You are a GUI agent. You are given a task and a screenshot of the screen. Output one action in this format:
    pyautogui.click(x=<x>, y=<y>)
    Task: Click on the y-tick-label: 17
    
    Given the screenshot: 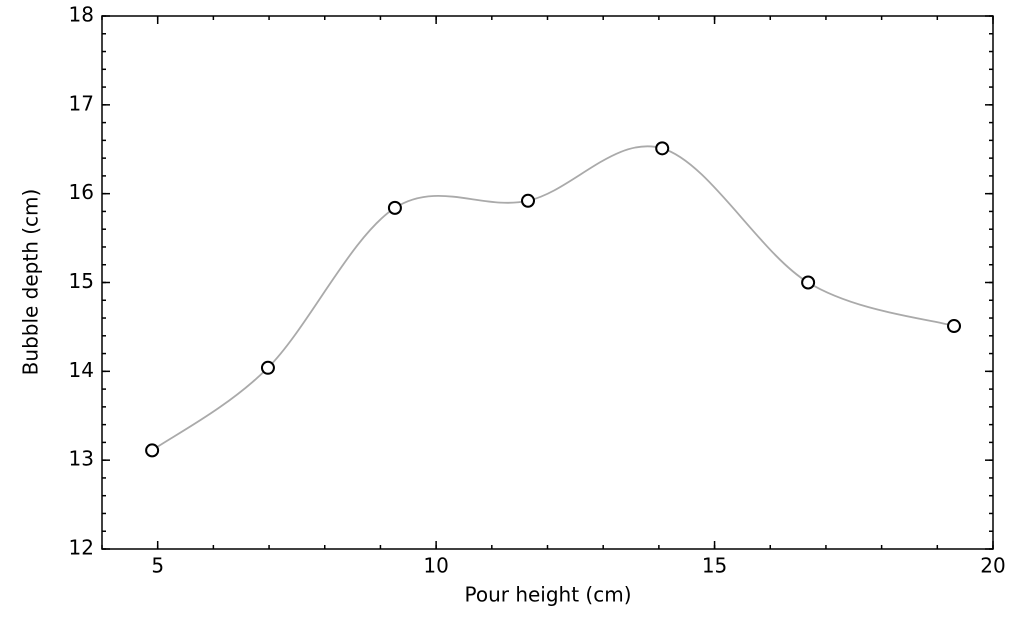 What is the action you would take?
    pyautogui.click(x=81, y=103)
    